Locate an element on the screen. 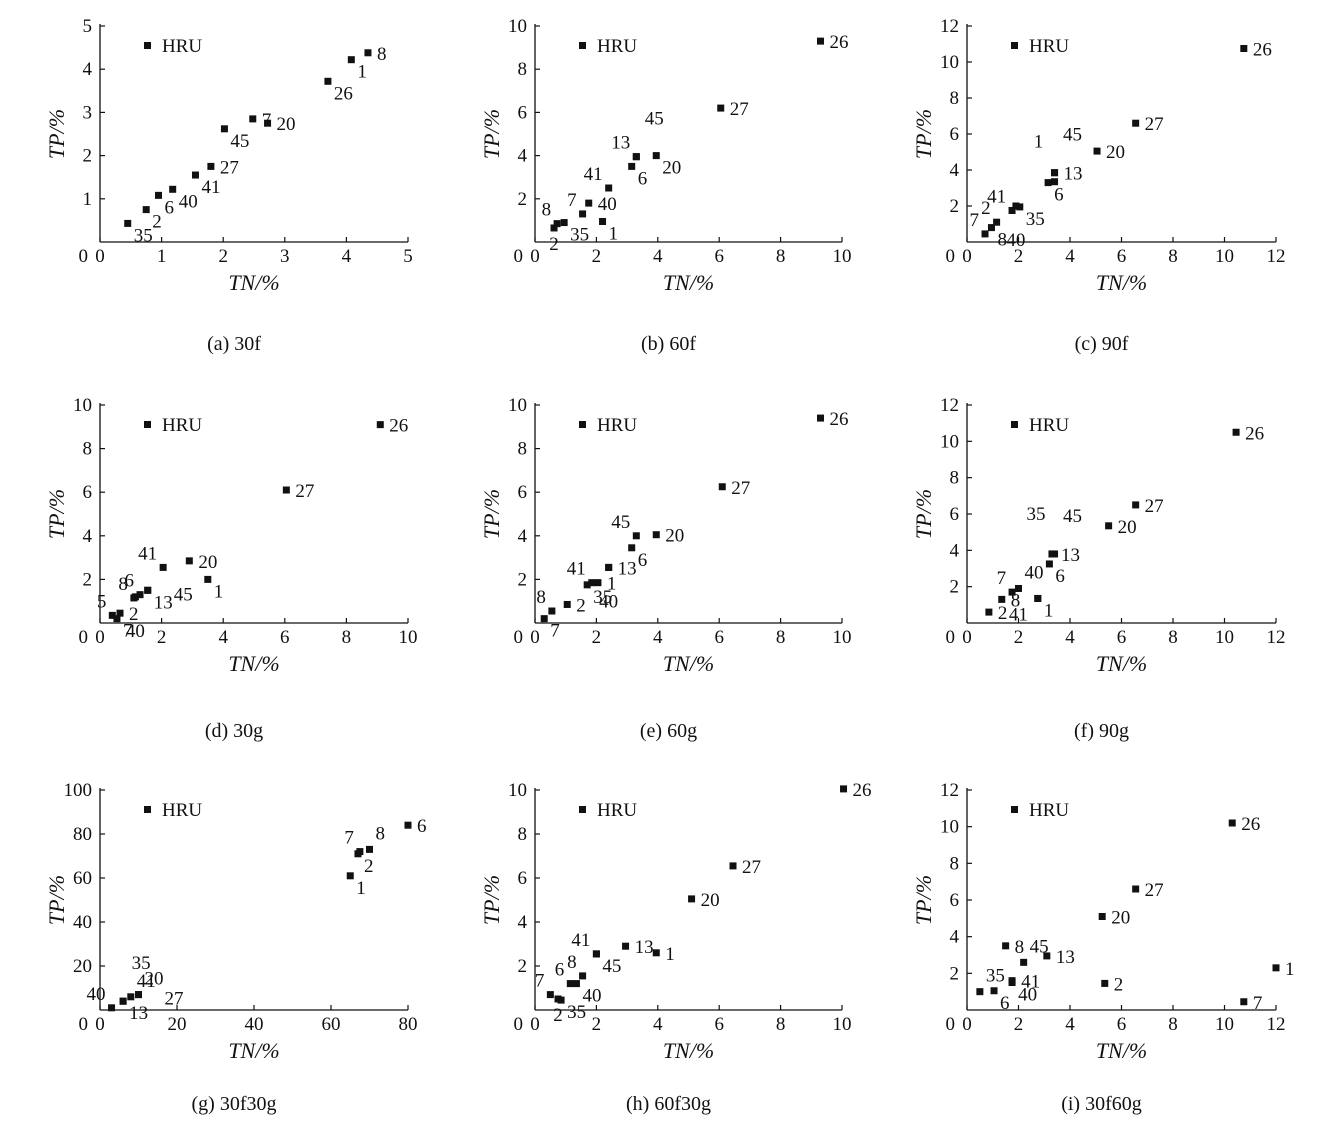  x-tick-label: 8 is located at coordinates (1173, 1024).